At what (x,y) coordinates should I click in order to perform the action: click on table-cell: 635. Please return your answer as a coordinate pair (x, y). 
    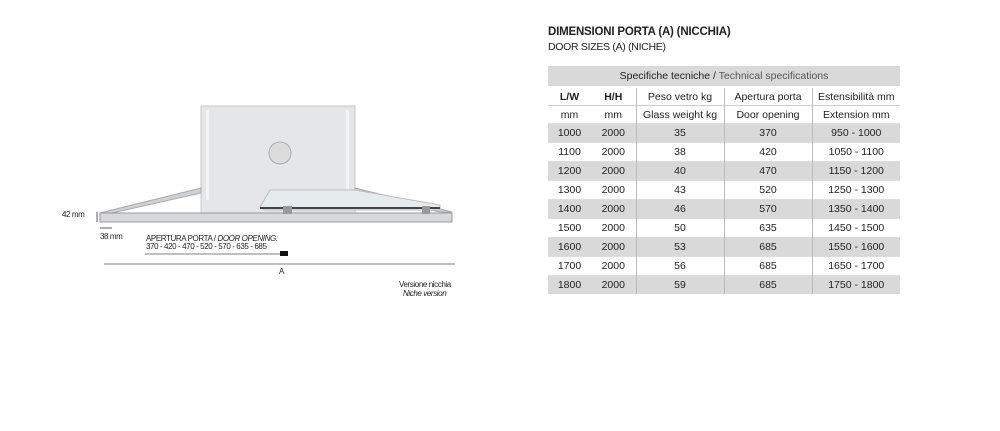
    Looking at the image, I should click on (767, 228).